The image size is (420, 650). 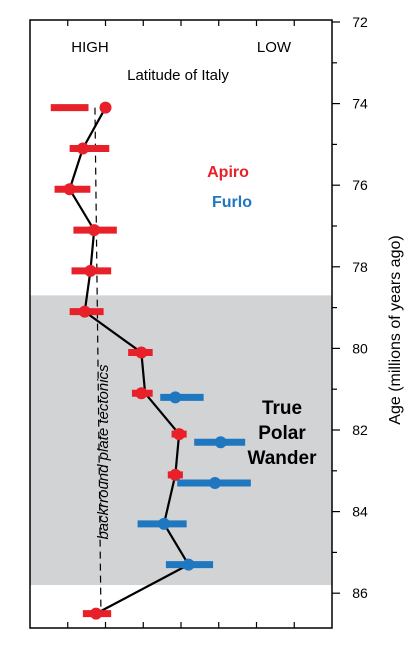 I want to click on tpw-label-line-1: True, so click(x=282, y=408).